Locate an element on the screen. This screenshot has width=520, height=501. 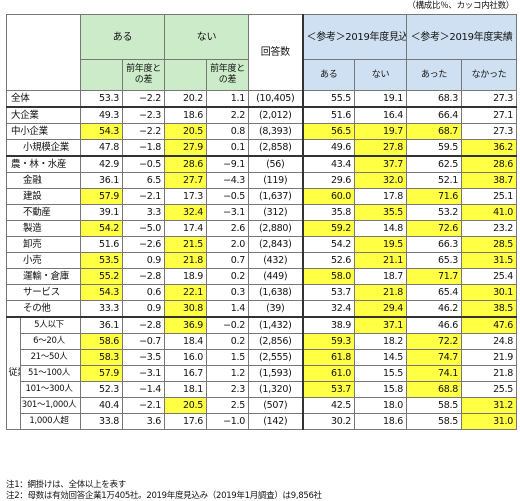
cell-ra: 68.3 is located at coordinates (434, 99).